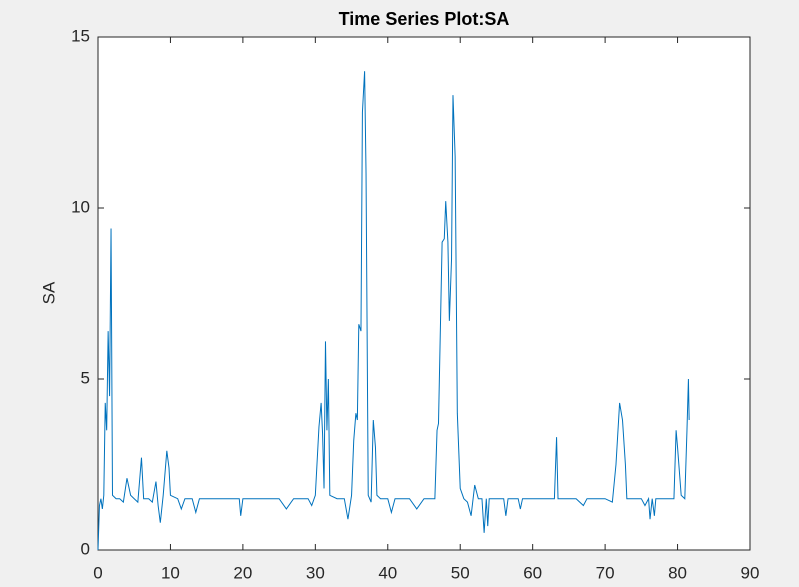  What do you see at coordinates (605, 572) in the screenshot?
I see `x-tick-label: 70` at bounding box center [605, 572].